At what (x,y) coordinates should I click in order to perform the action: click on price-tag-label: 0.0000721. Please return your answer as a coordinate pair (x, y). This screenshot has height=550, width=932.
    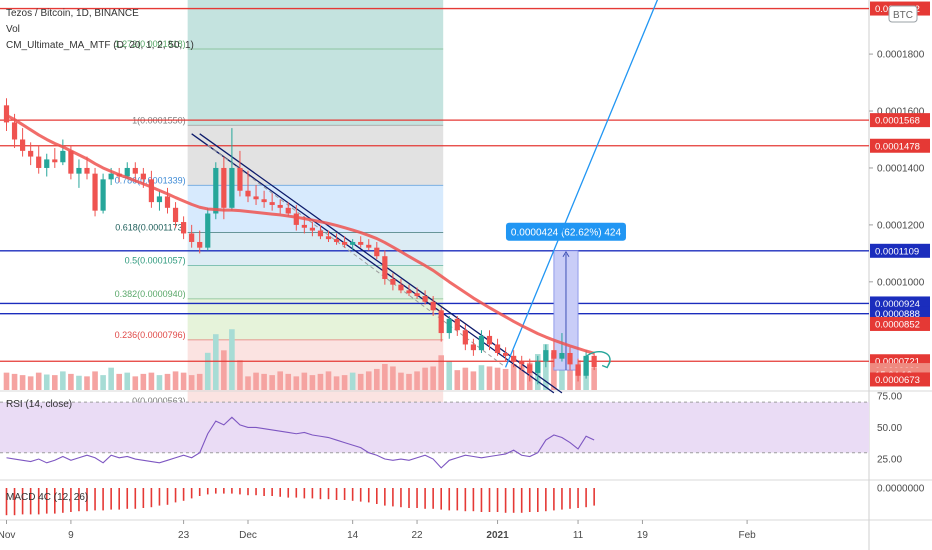
    Looking at the image, I should click on (897, 362).